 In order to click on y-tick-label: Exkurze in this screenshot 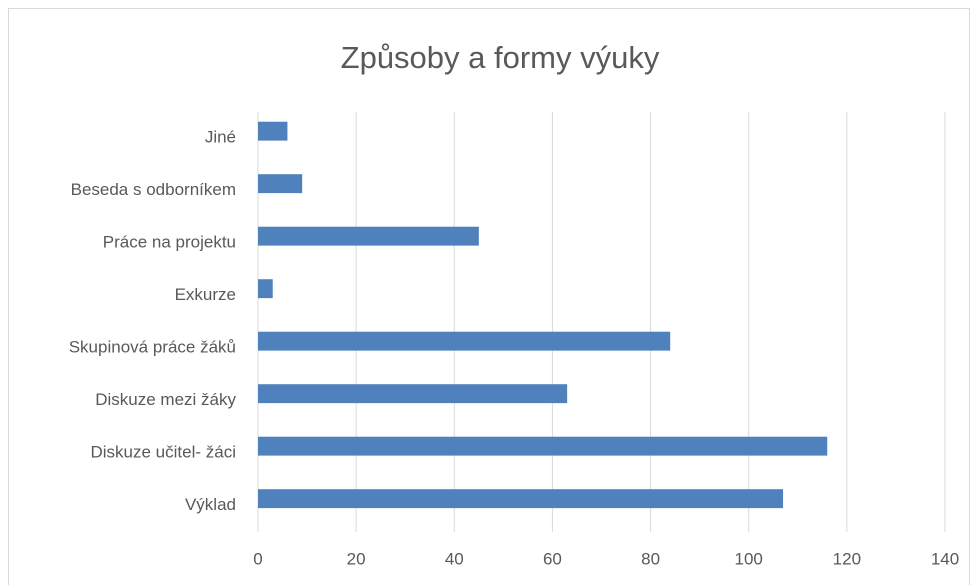, I will do `click(205, 294)`.